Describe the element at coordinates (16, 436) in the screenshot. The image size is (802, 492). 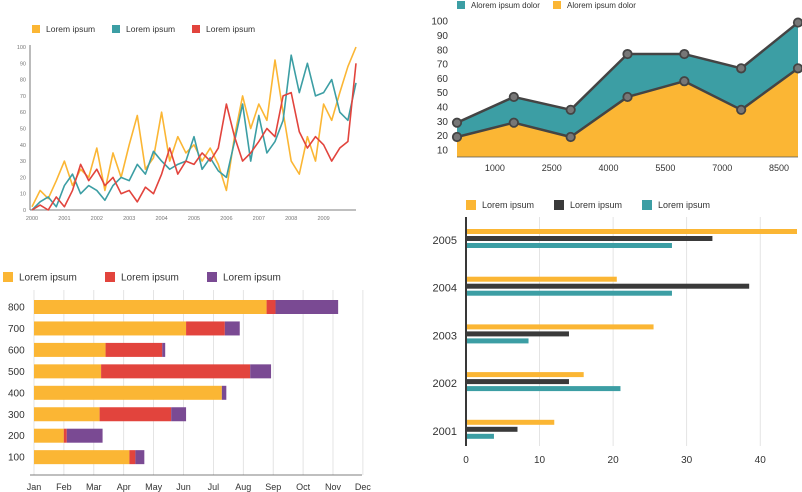
I see `category-label: 200` at that location.